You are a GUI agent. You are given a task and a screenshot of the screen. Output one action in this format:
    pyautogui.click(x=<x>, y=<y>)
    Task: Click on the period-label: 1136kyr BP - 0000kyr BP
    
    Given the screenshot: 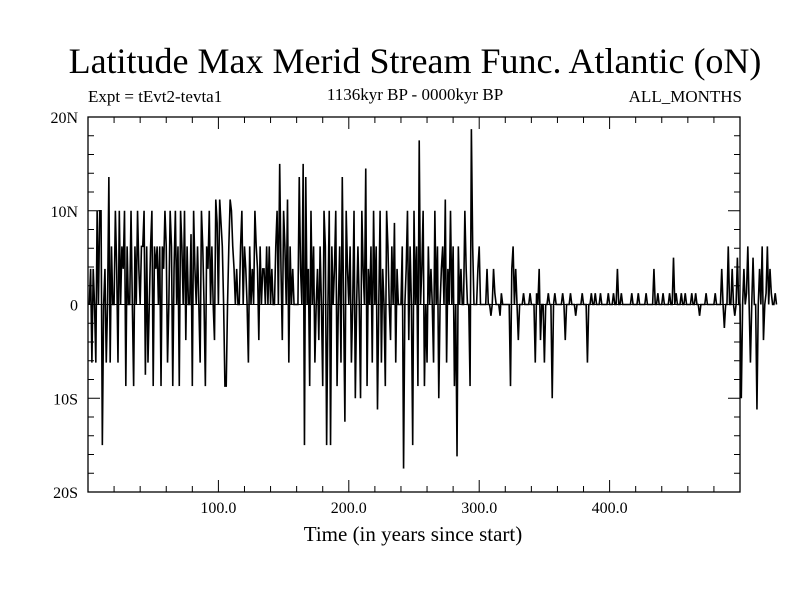 What is the action you would take?
    pyautogui.click(x=415, y=94)
    